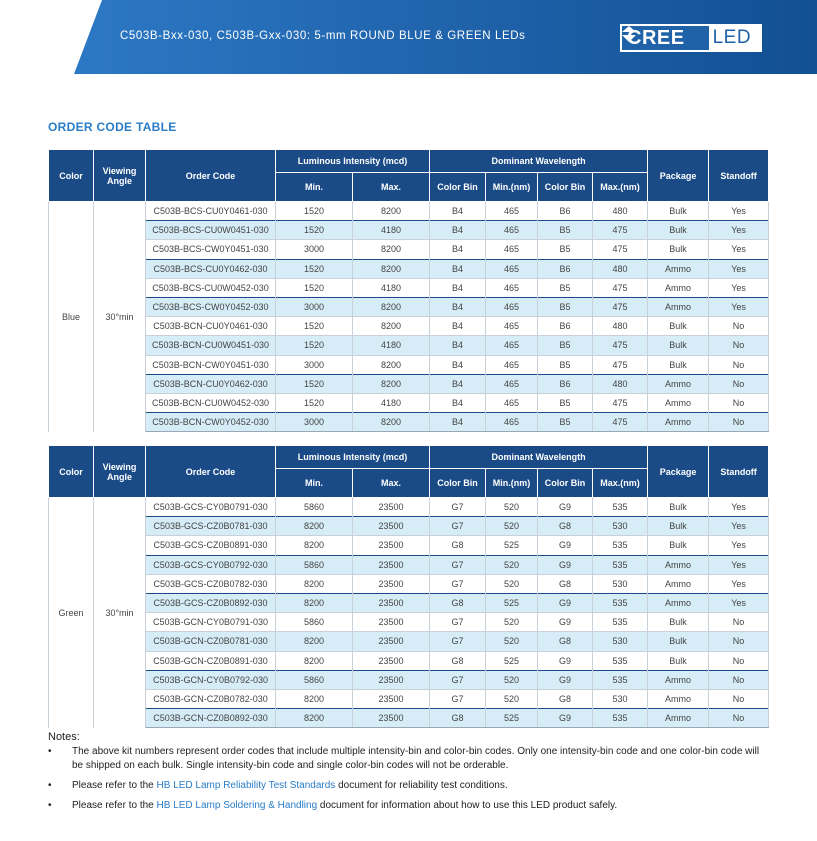 This screenshot has width=817, height=841. Describe the element at coordinates (210, 383) in the screenshot. I see `order-code-cell: C503B-BCN-CU0Y0462-030` at that location.